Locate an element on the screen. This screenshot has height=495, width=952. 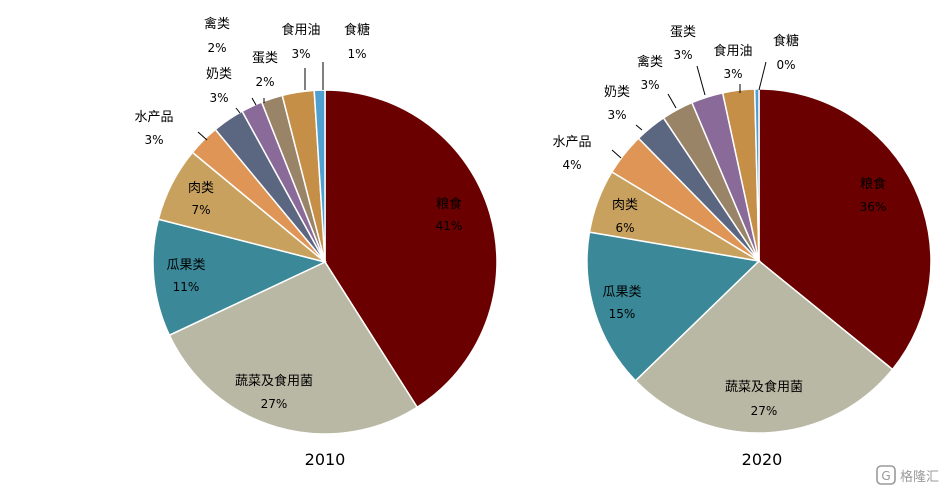
slice-label-2010-8: 食用油 is located at coordinates (300, 30).